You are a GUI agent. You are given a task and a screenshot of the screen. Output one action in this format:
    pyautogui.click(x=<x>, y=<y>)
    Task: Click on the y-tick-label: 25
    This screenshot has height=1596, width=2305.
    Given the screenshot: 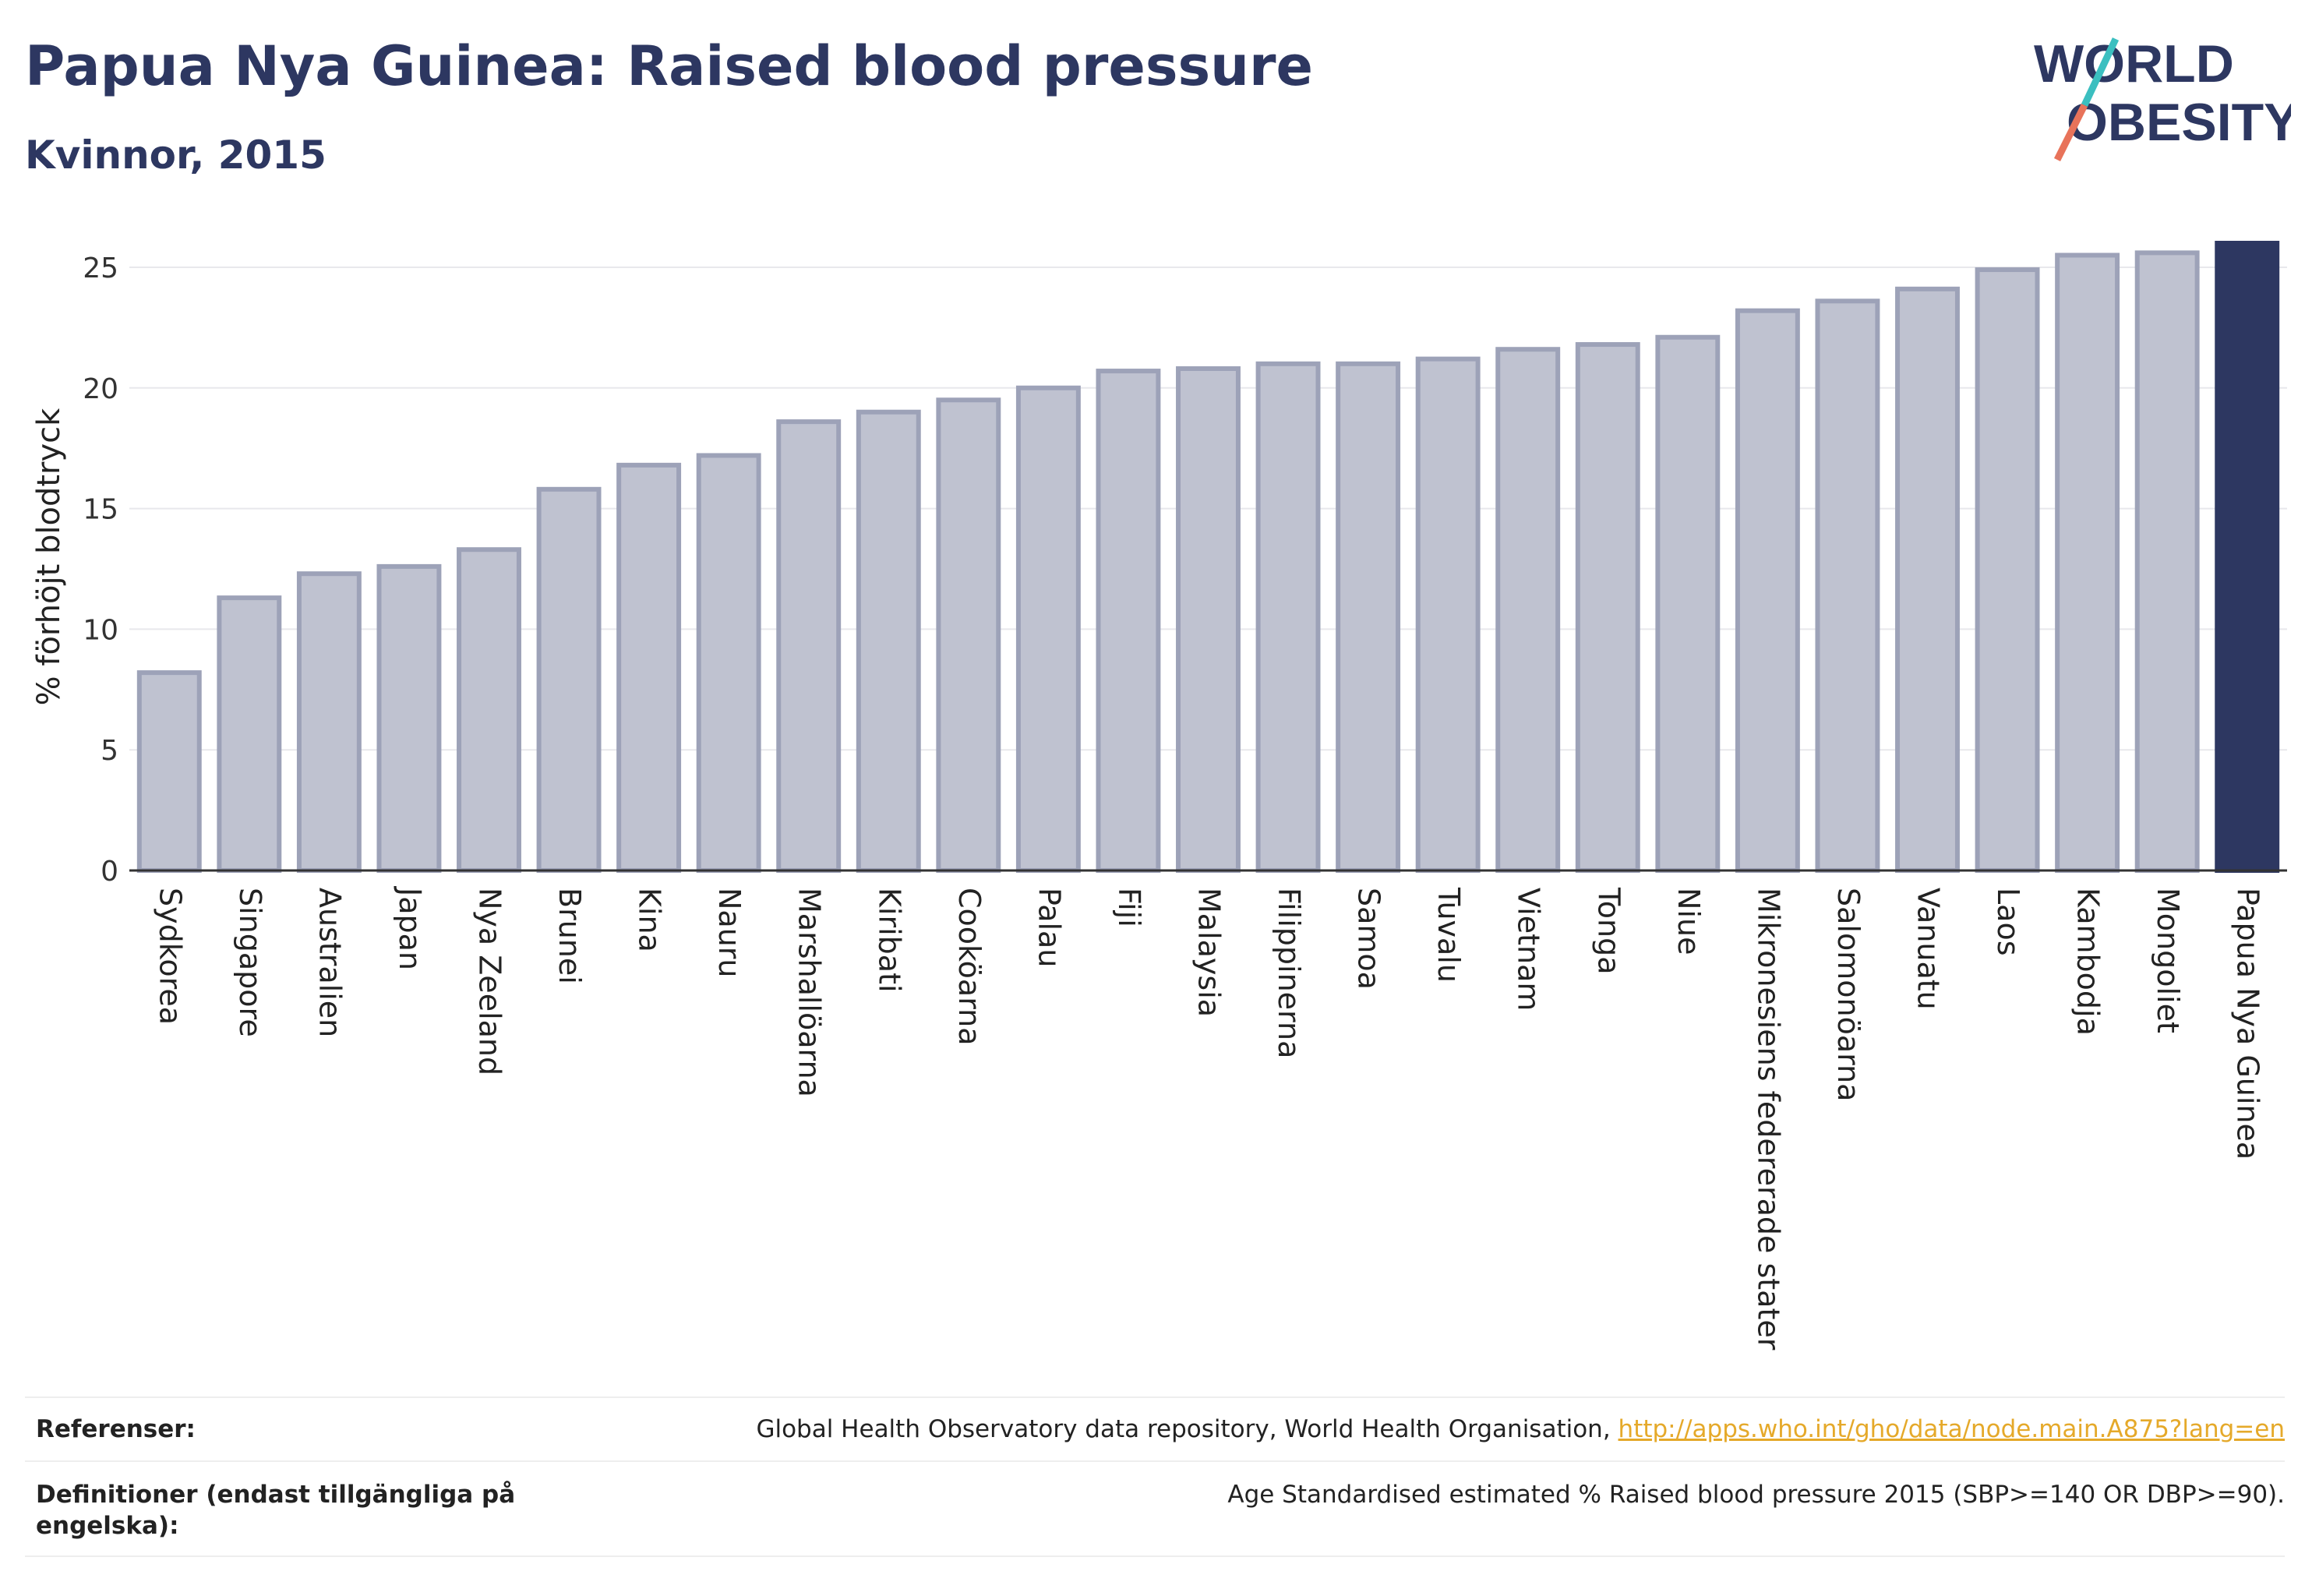 What is the action you would take?
    pyautogui.click(x=101, y=268)
    